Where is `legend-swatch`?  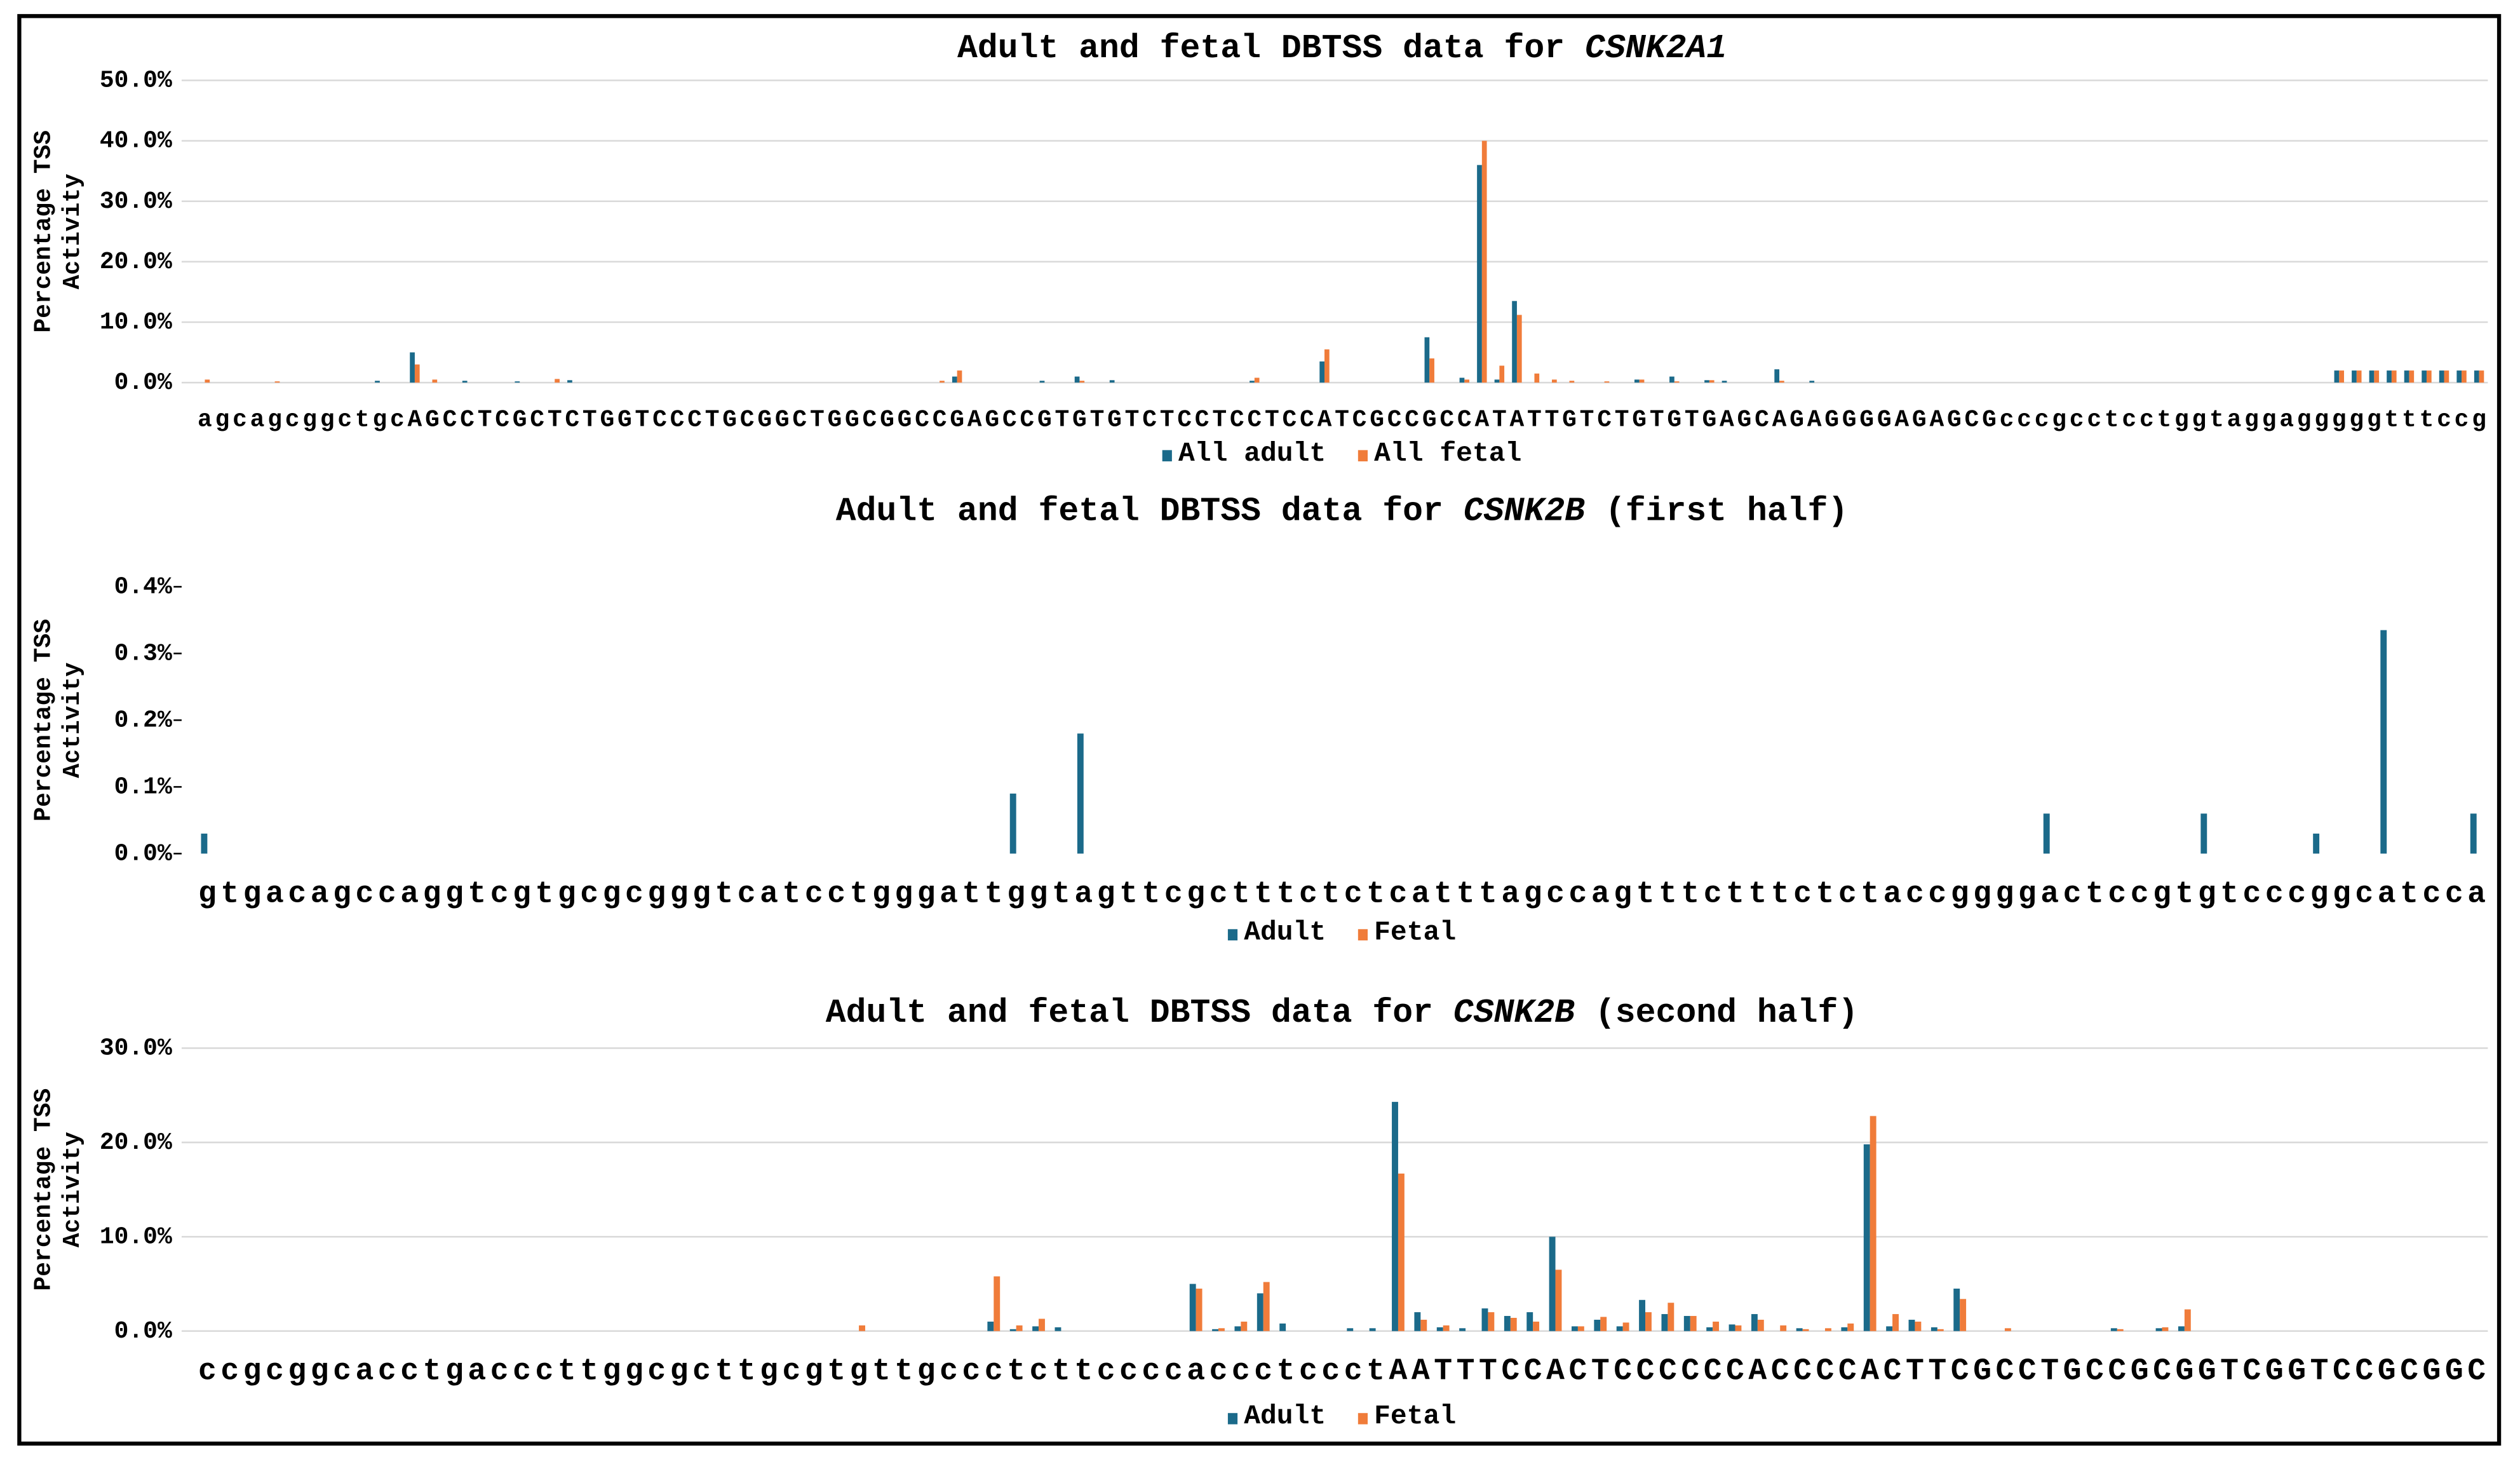
legend-swatch is located at coordinates (1232, 935).